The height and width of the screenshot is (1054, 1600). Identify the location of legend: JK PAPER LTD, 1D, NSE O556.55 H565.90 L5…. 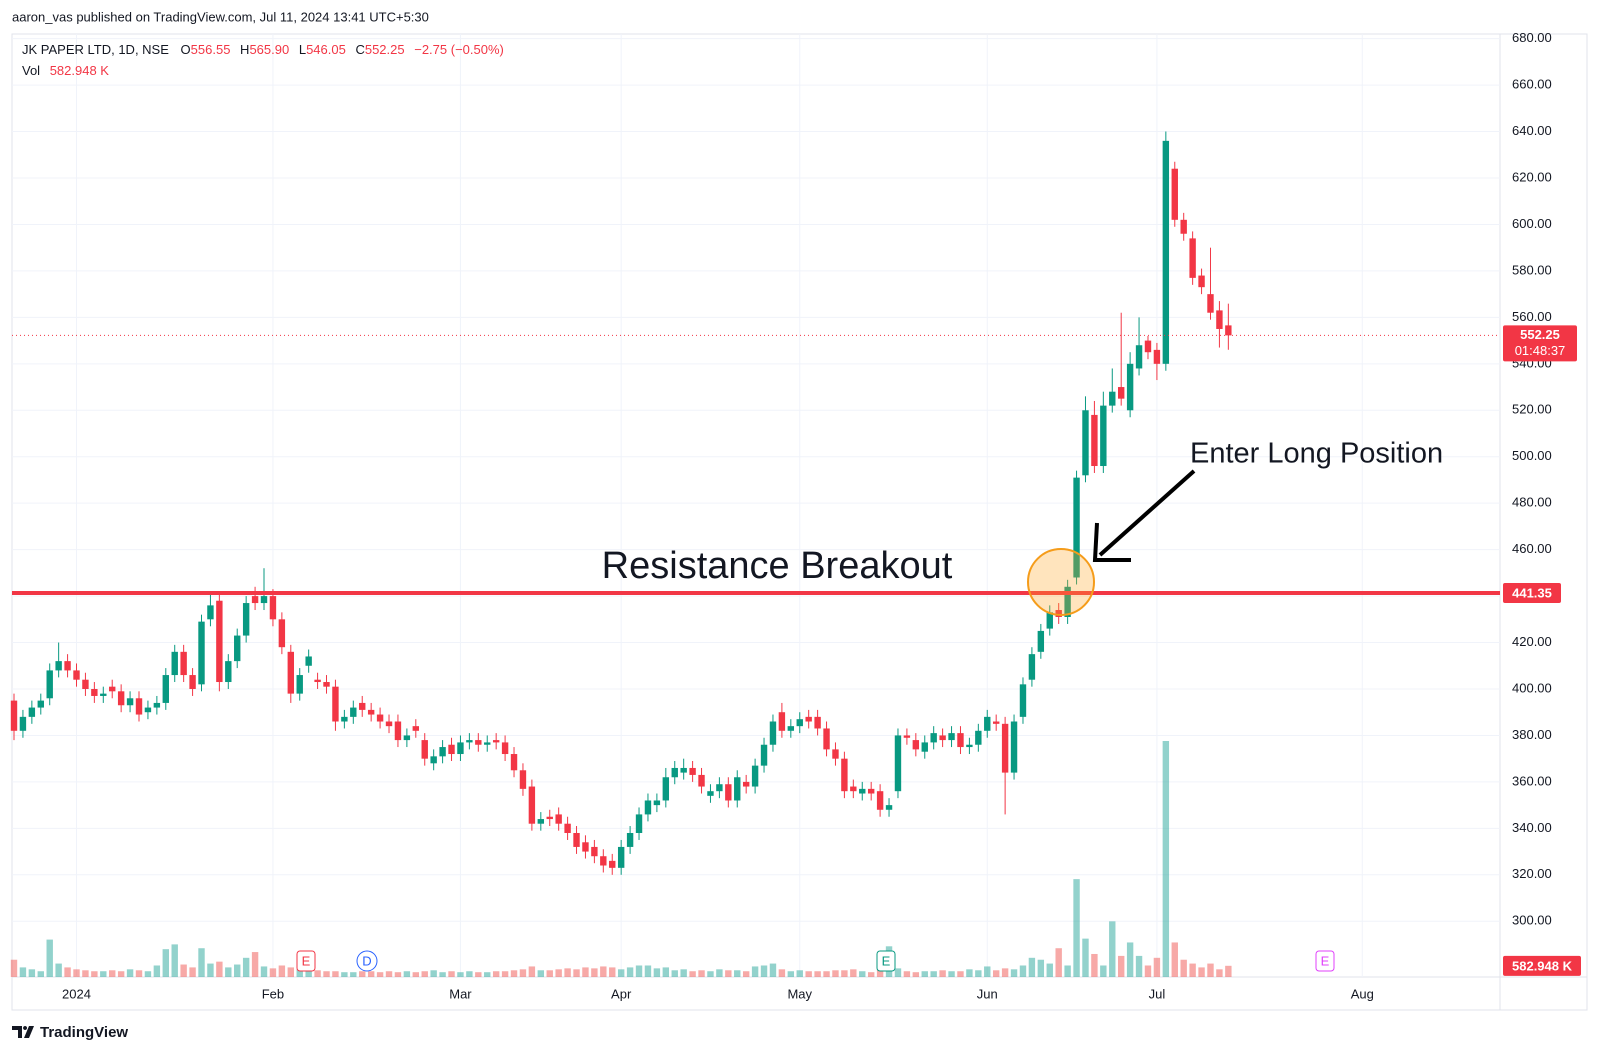
(263, 49).